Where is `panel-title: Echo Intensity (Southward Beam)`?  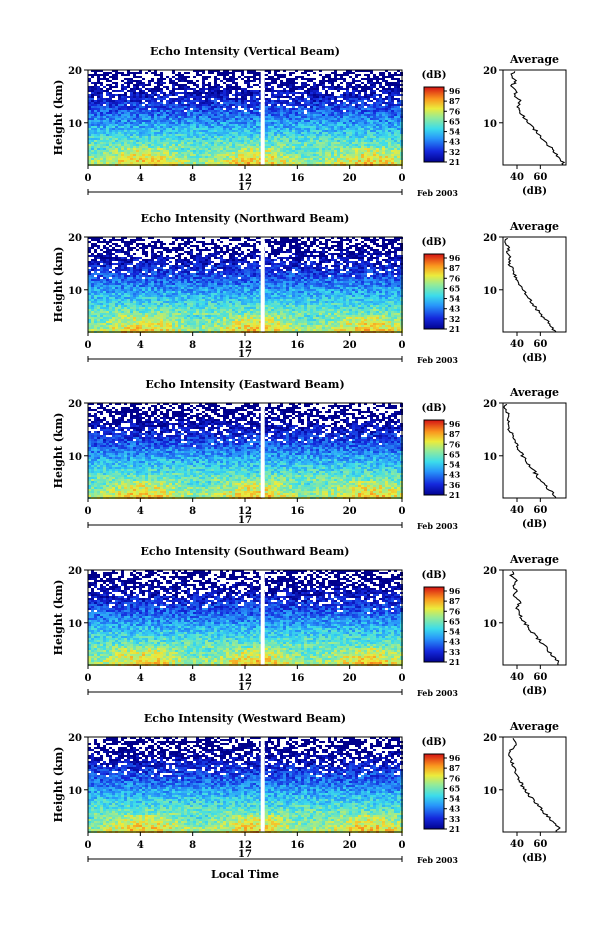 panel-title: Echo Intensity (Southward Beam) is located at coordinates (245, 551).